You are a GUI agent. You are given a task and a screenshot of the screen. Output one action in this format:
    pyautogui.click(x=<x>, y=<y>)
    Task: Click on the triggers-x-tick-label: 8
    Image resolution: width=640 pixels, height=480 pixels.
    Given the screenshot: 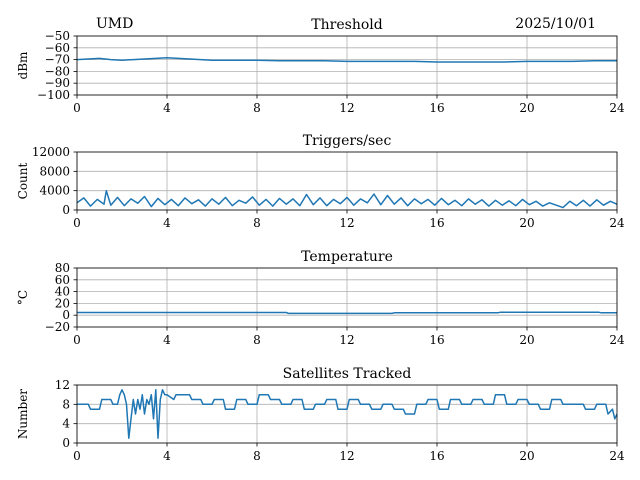 What is the action you would take?
    pyautogui.click(x=257, y=223)
    